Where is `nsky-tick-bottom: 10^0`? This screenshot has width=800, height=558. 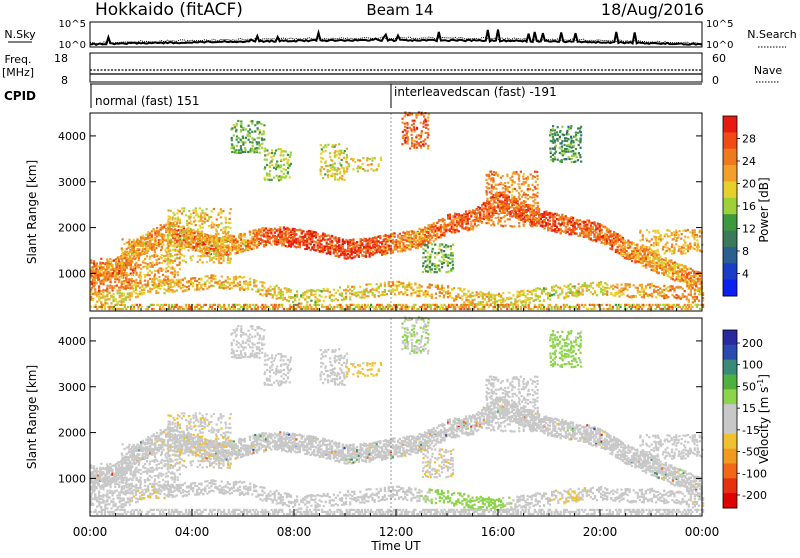 nsky-tick-bottom: 10^0 is located at coordinates (72, 45).